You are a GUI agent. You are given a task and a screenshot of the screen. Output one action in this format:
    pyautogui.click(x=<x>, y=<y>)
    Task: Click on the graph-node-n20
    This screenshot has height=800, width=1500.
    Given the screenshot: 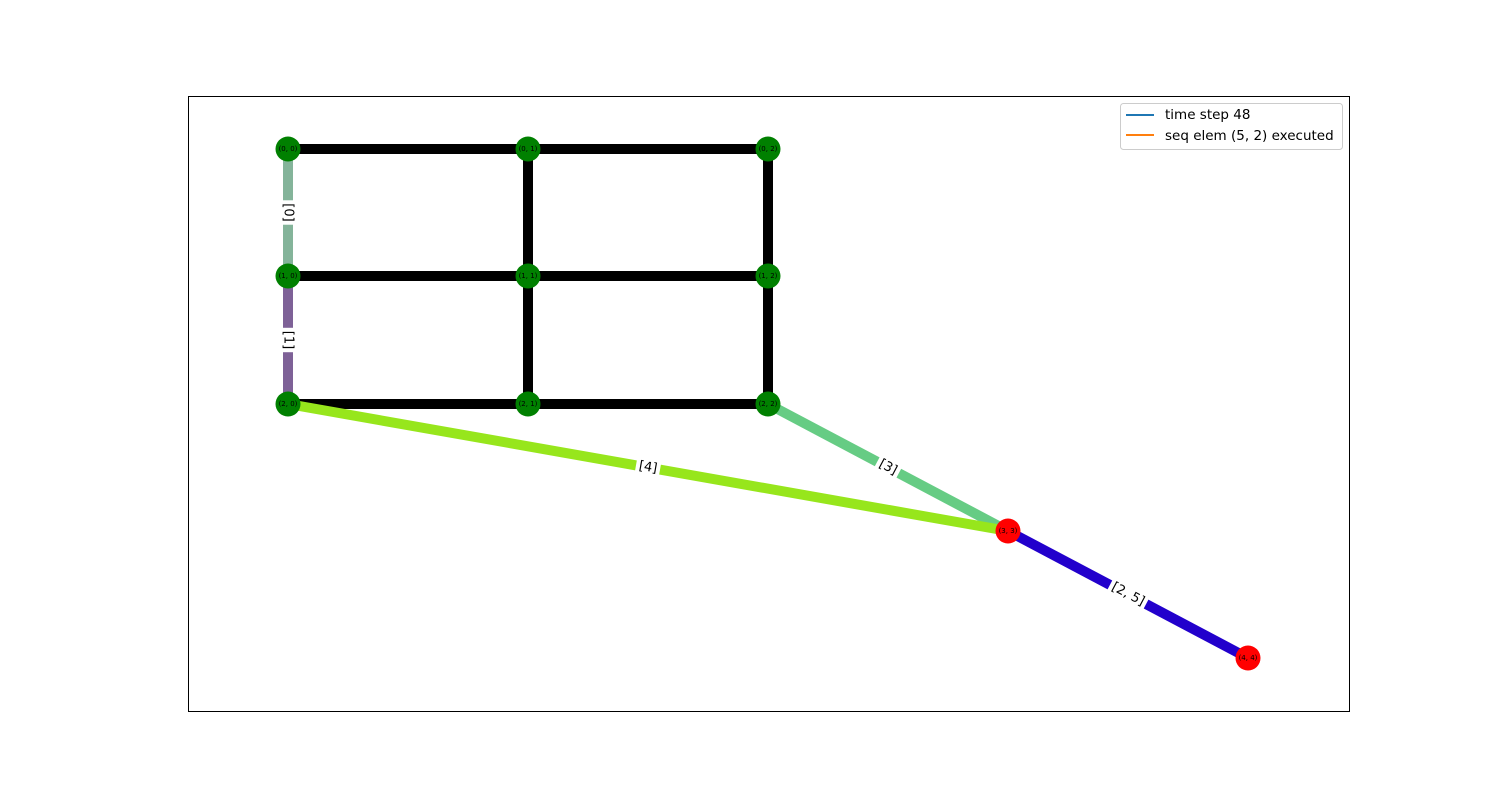 What is the action you would take?
    pyautogui.click(x=288, y=404)
    